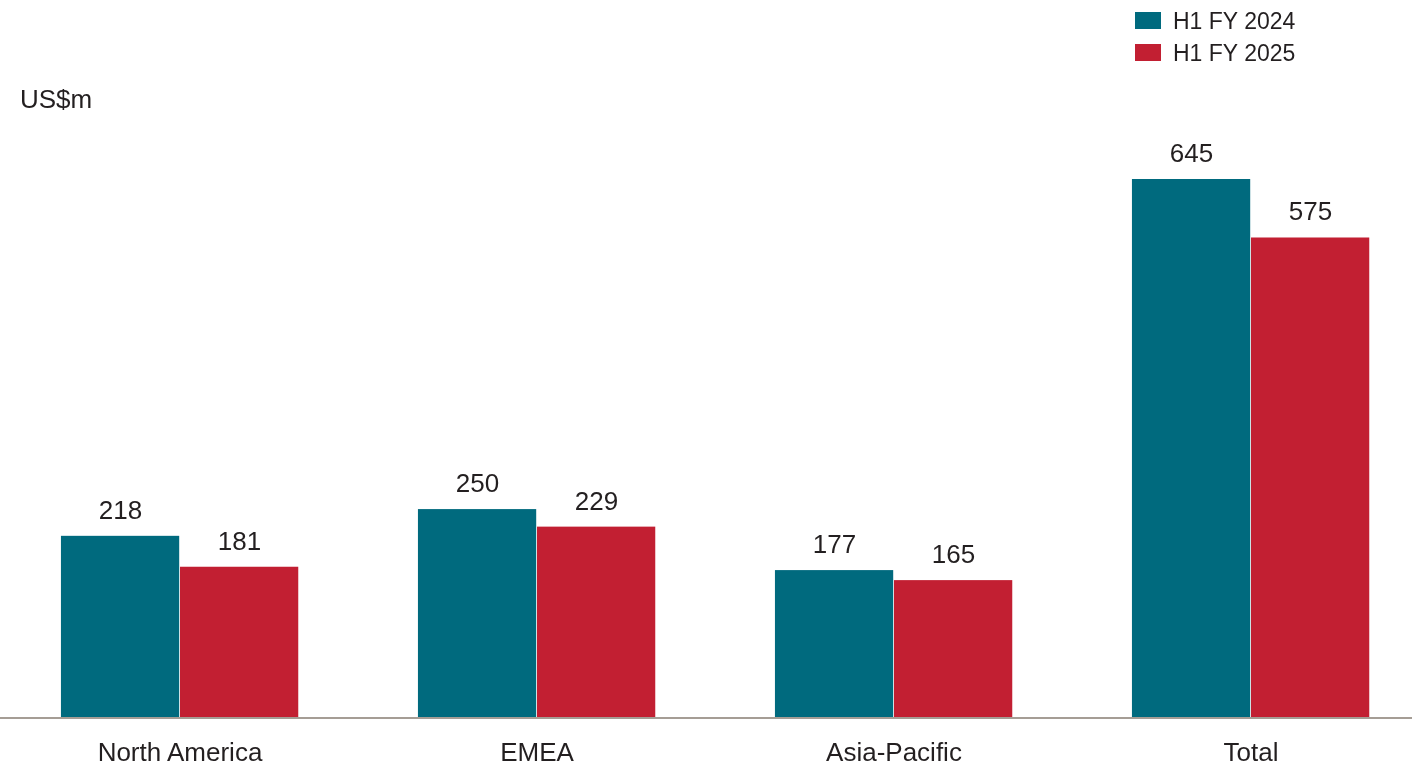 Image resolution: width=1412 pixels, height=768 pixels. What do you see at coordinates (596, 500) in the screenshot?
I see `data-label: 229` at bounding box center [596, 500].